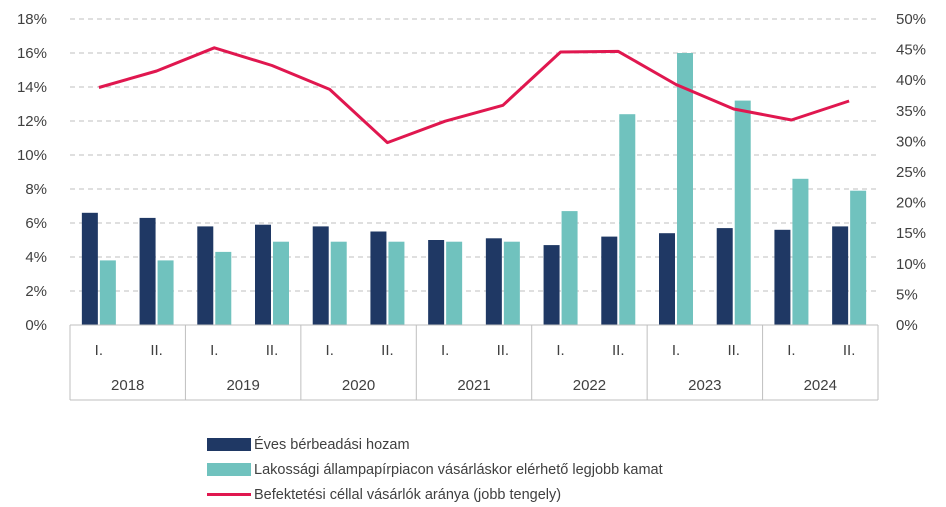 This screenshot has height=507, width=946. Describe the element at coordinates (36, 291) in the screenshot. I see `y-left-tick-label: 2%` at that location.